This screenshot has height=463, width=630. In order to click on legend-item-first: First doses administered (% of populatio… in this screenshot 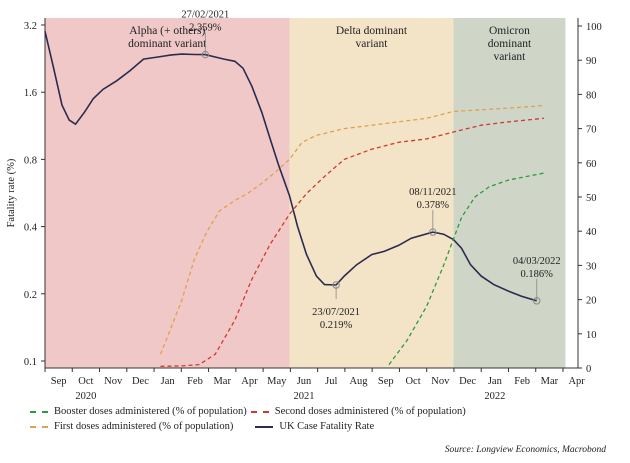, I will do `click(131, 426)`.